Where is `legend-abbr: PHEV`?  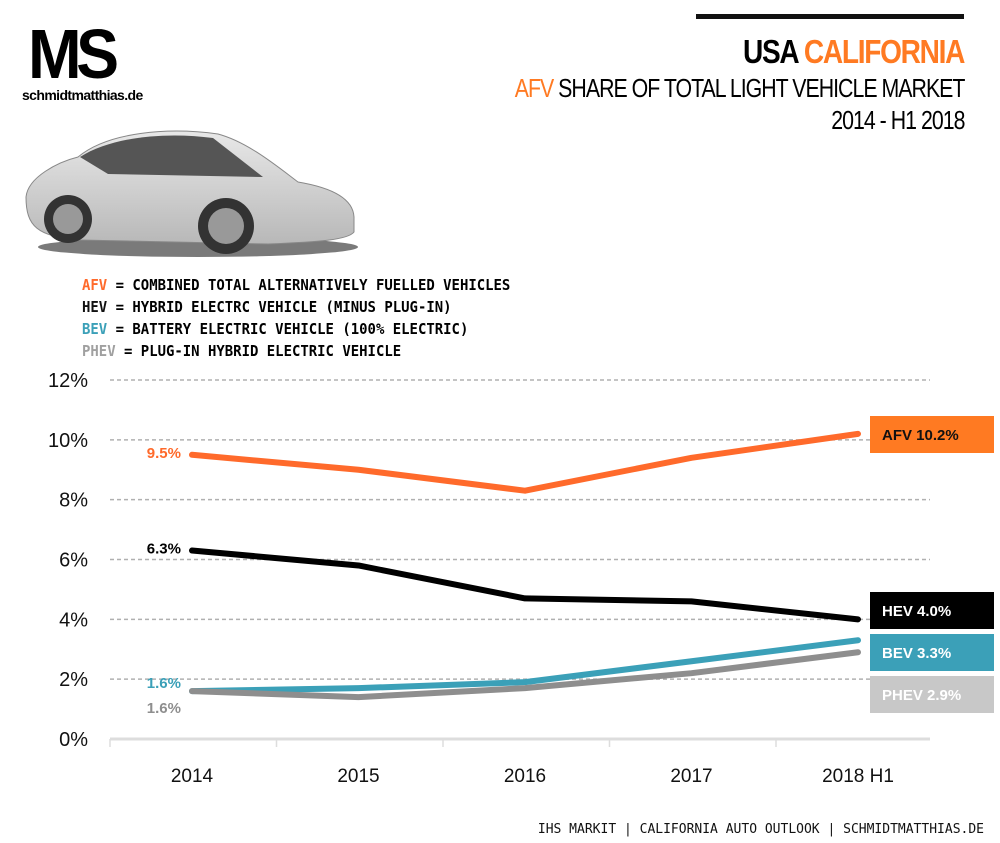
legend-abbr: PHEV is located at coordinates (99, 351).